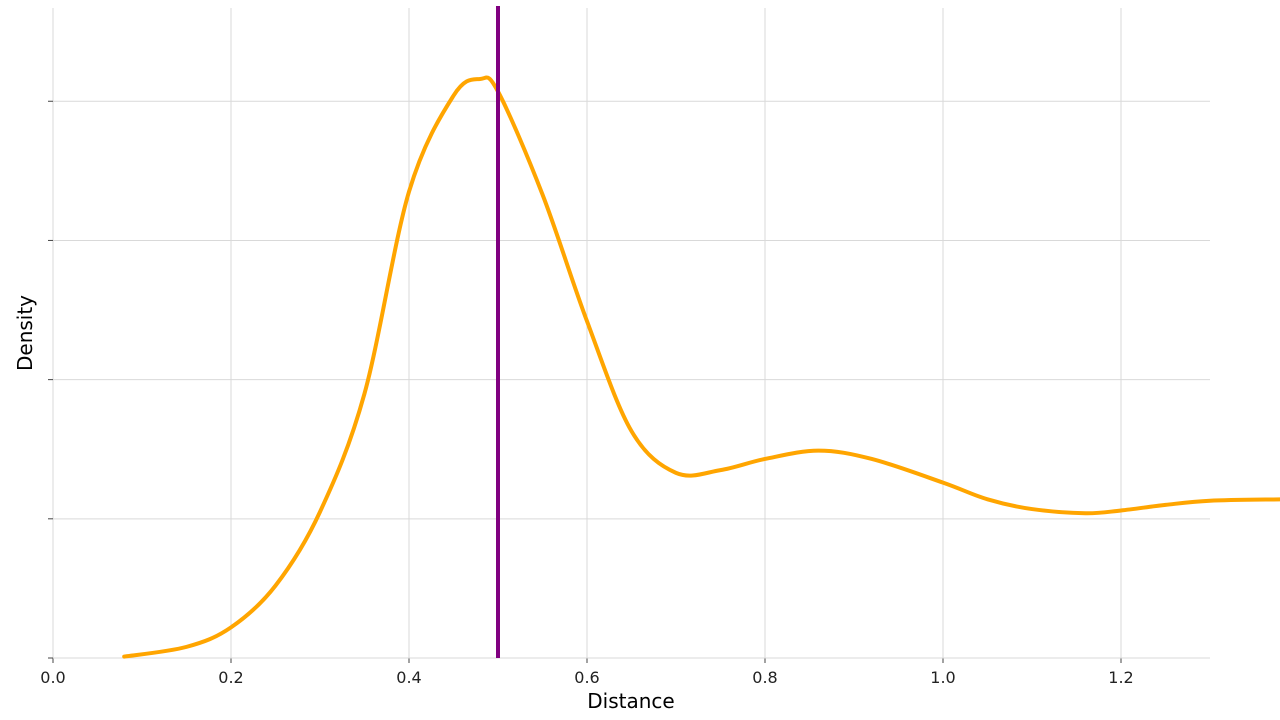 The image size is (1280, 720). What do you see at coordinates (230, 677) in the screenshot?
I see `x-tick-label: 0.2` at bounding box center [230, 677].